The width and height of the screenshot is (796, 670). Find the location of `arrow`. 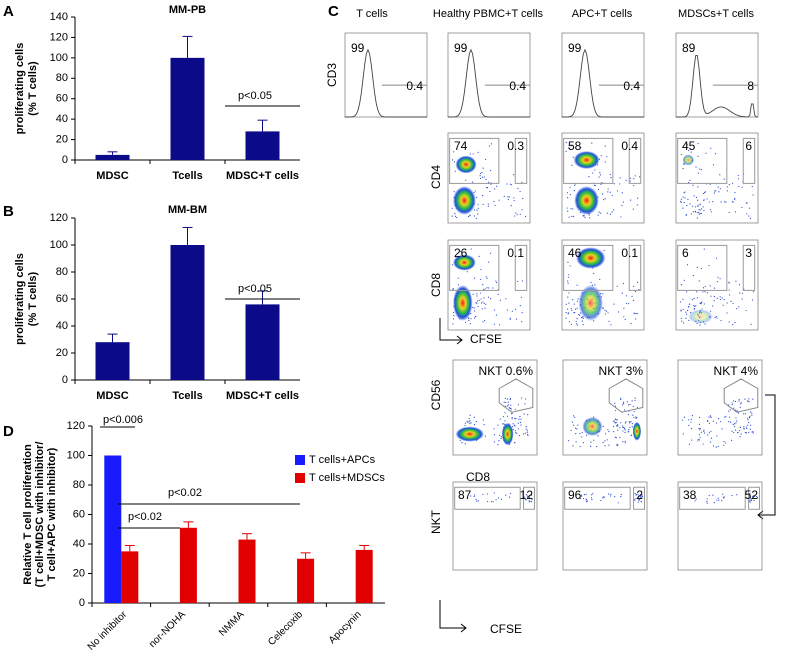

arrow is located at coordinates (452, 614).